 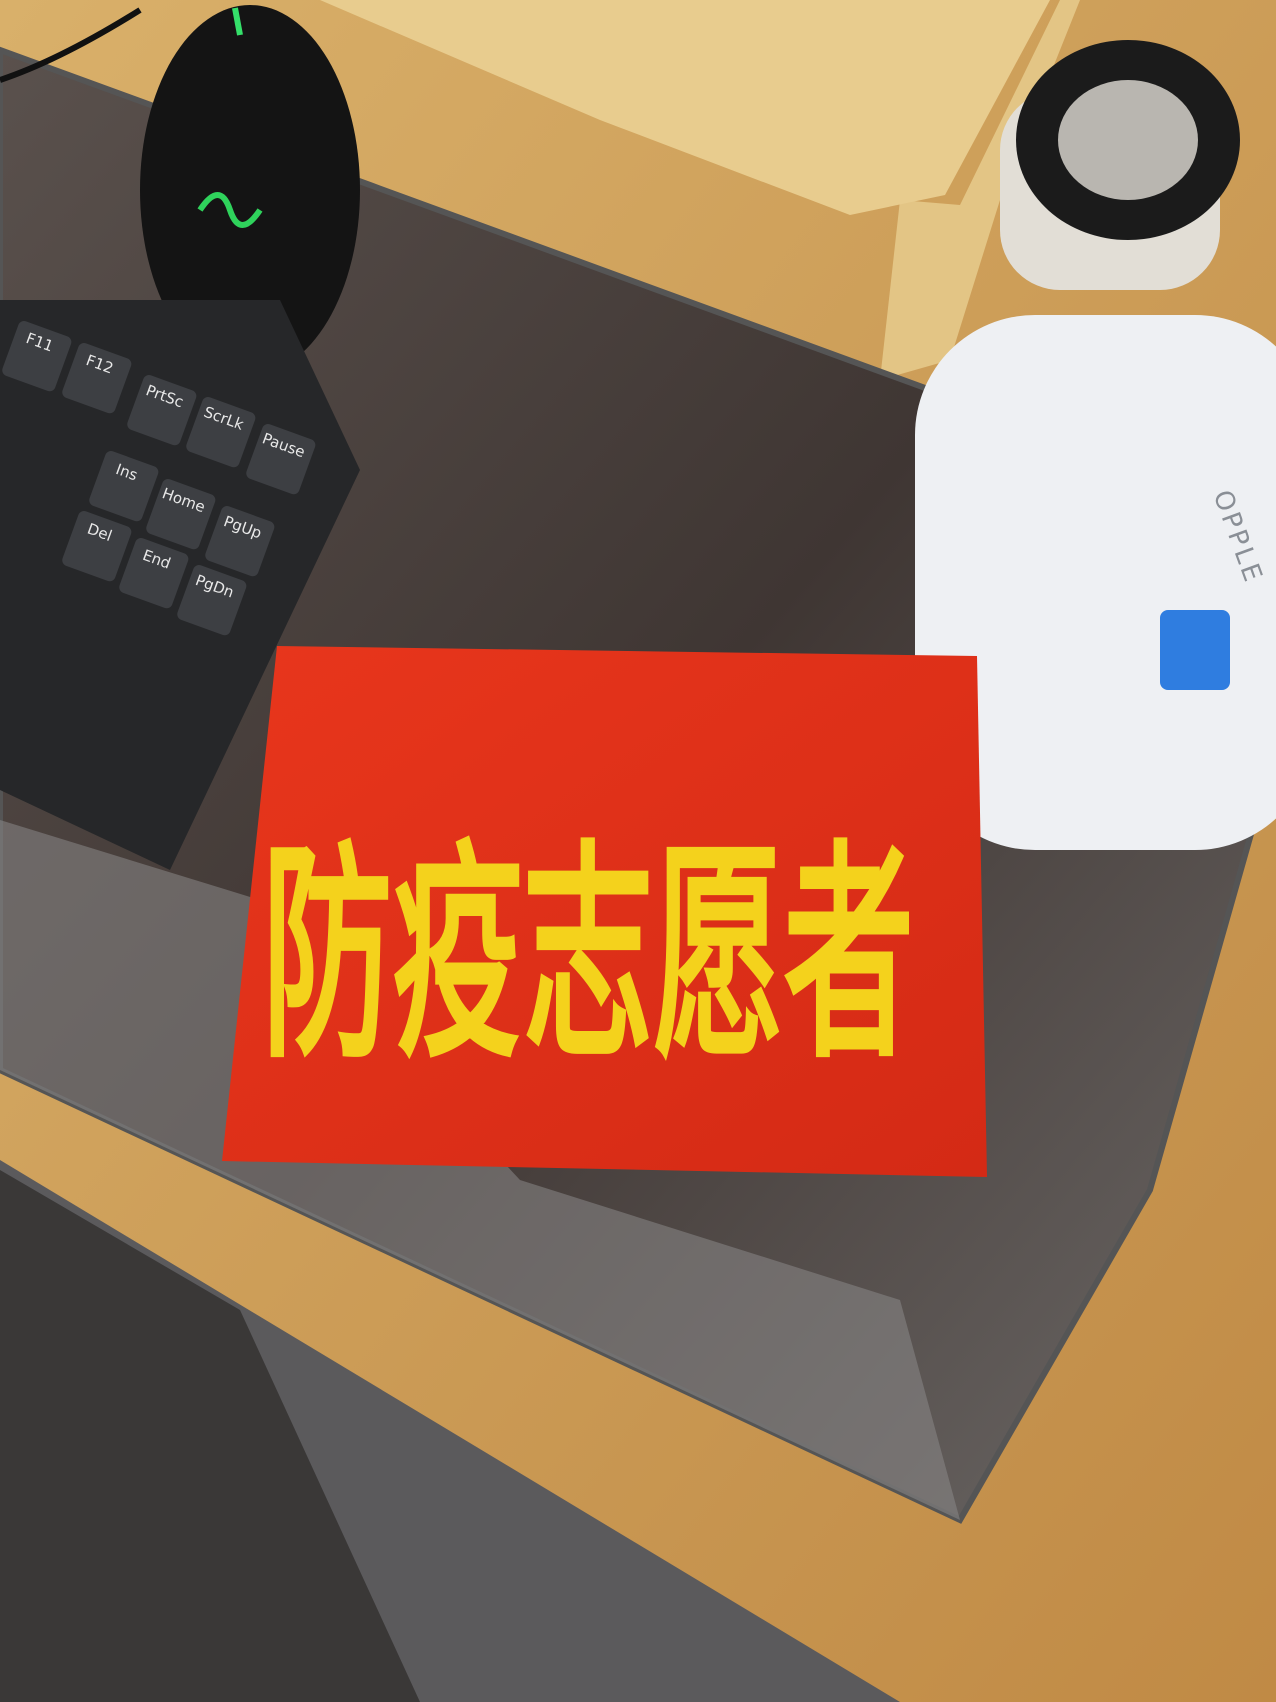 I want to click on shelf-top, so click(x=685, y=107).